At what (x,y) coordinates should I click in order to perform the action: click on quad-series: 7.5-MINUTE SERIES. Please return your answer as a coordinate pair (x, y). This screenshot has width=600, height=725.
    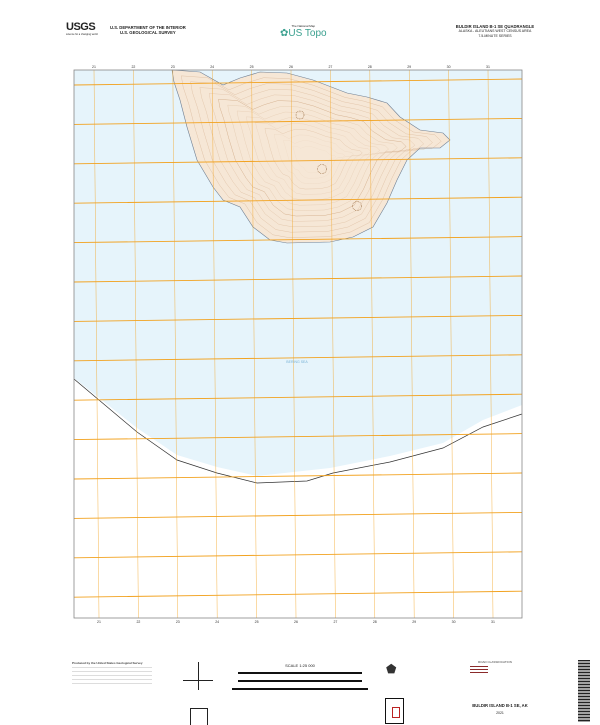
    Looking at the image, I should click on (495, 36).